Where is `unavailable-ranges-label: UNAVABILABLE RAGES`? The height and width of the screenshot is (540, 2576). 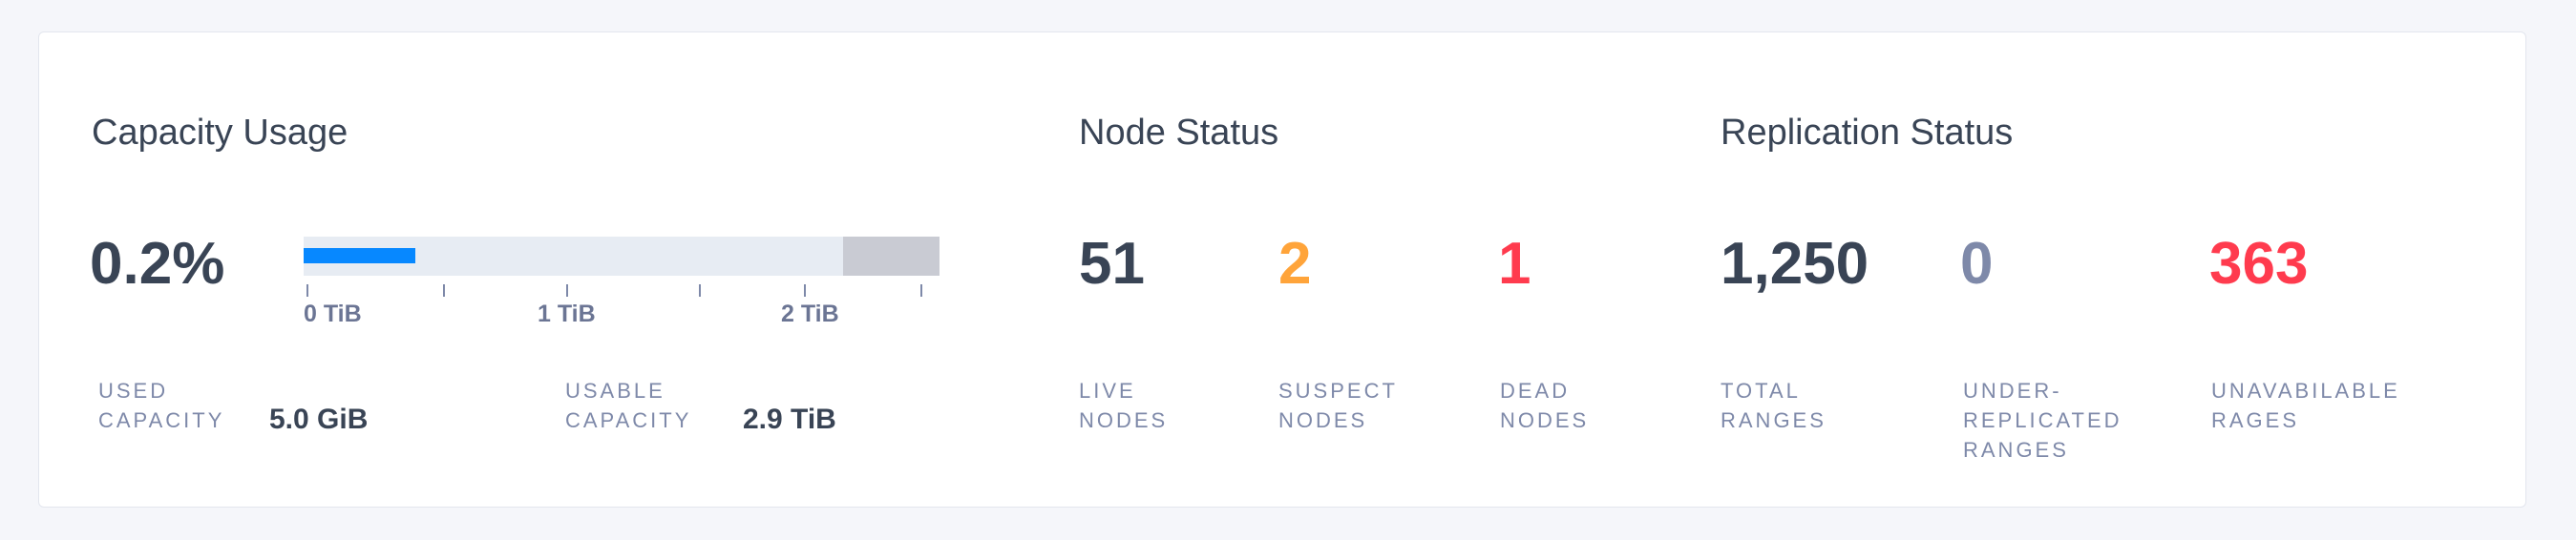
unavailable-ranges-label: UNAVABILABLE RAGES is located at coordinates (2305, 405).